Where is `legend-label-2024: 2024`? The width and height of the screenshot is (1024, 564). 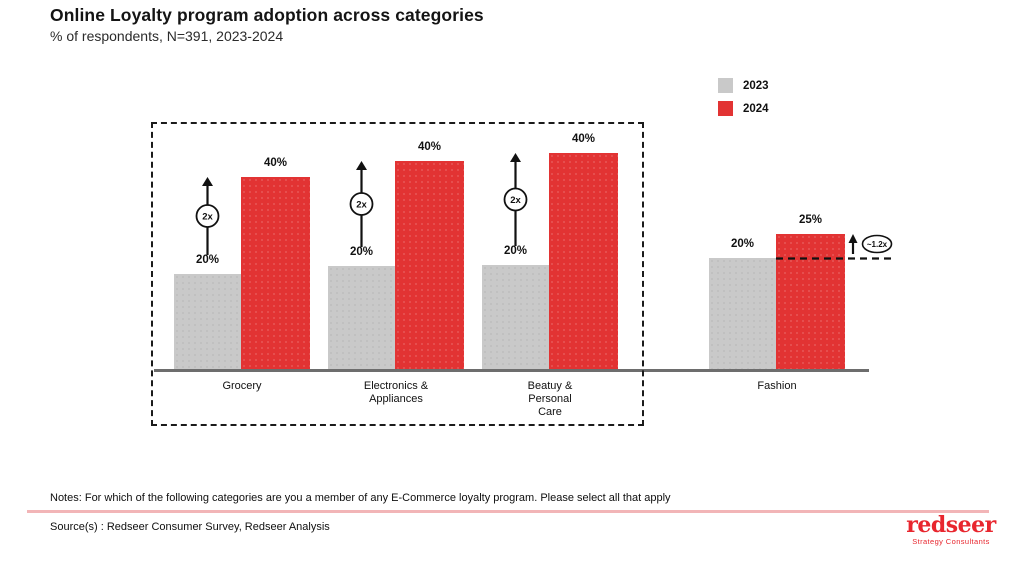
legend-label-2024: 2024 is located at coordinates (756, 108).